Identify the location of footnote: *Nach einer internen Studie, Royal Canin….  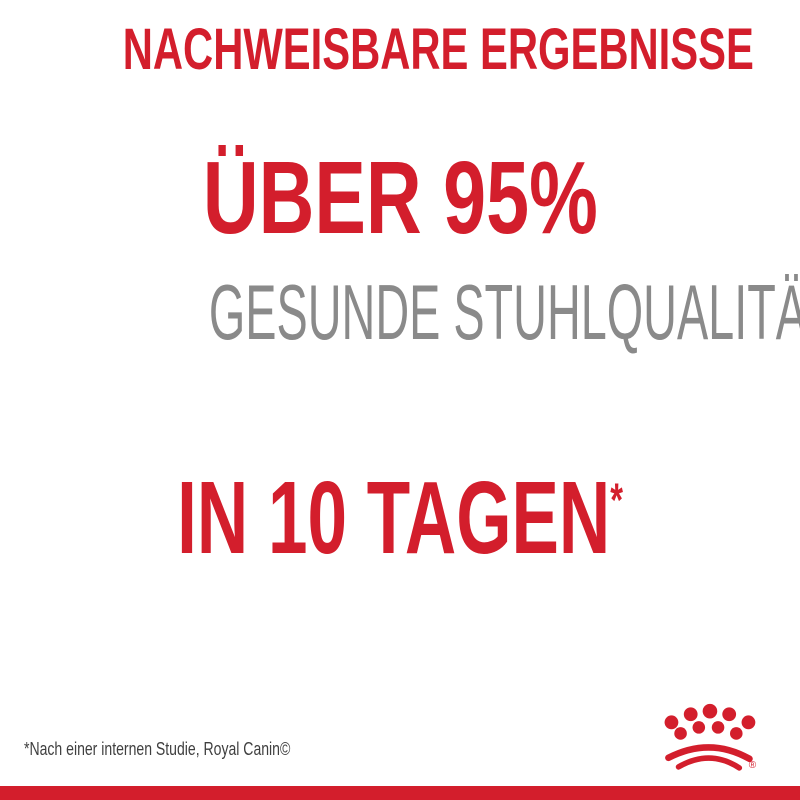
(194, 749).